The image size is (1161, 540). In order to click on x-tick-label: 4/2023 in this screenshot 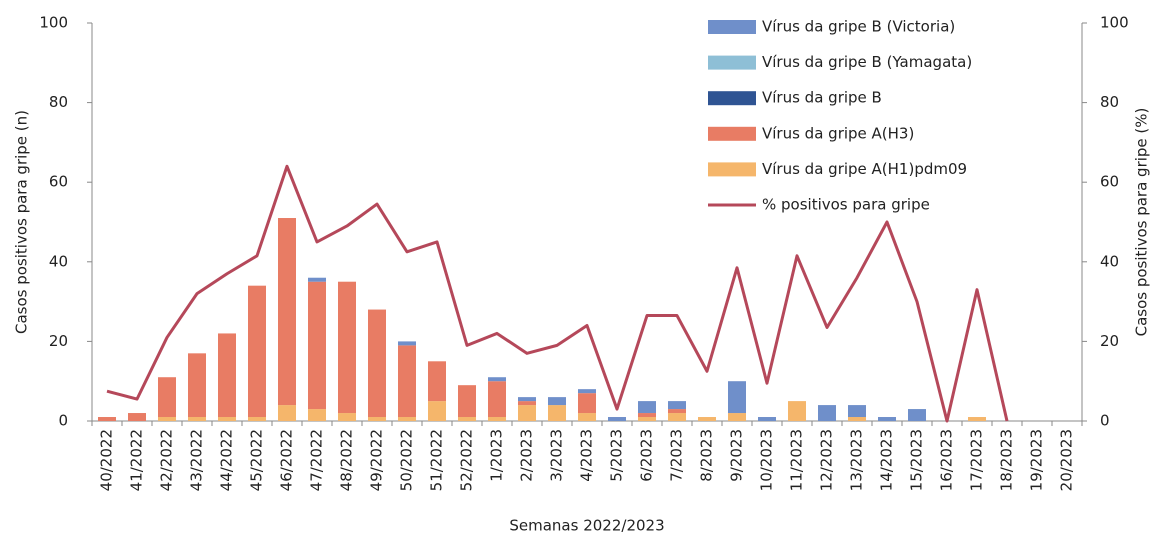, I will do `click(587, 455)`.